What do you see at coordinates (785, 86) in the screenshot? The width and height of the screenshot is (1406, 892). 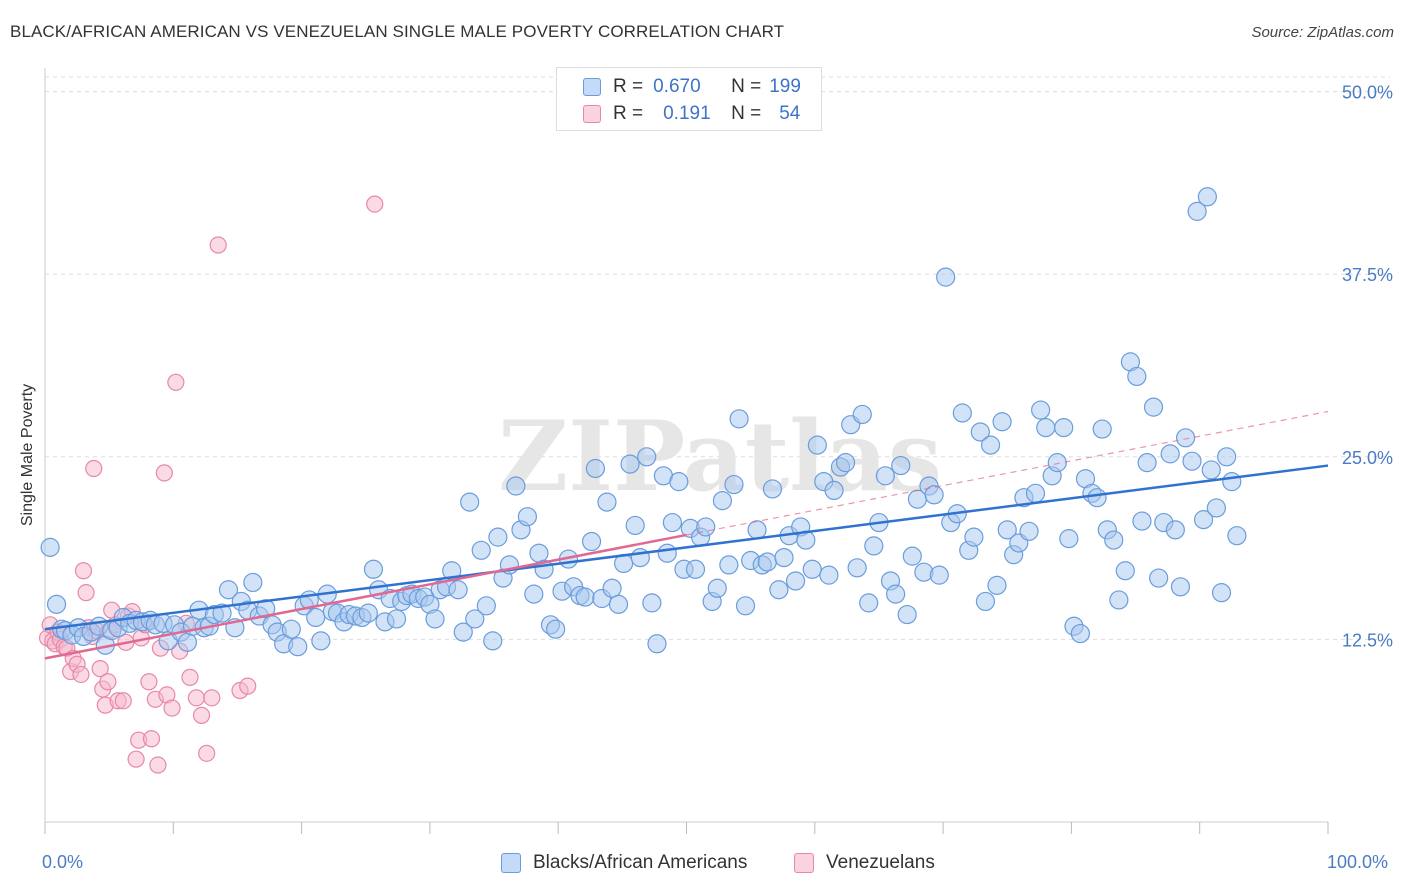 I see `legend-n-value: 199` at bounding box center [785, 86].